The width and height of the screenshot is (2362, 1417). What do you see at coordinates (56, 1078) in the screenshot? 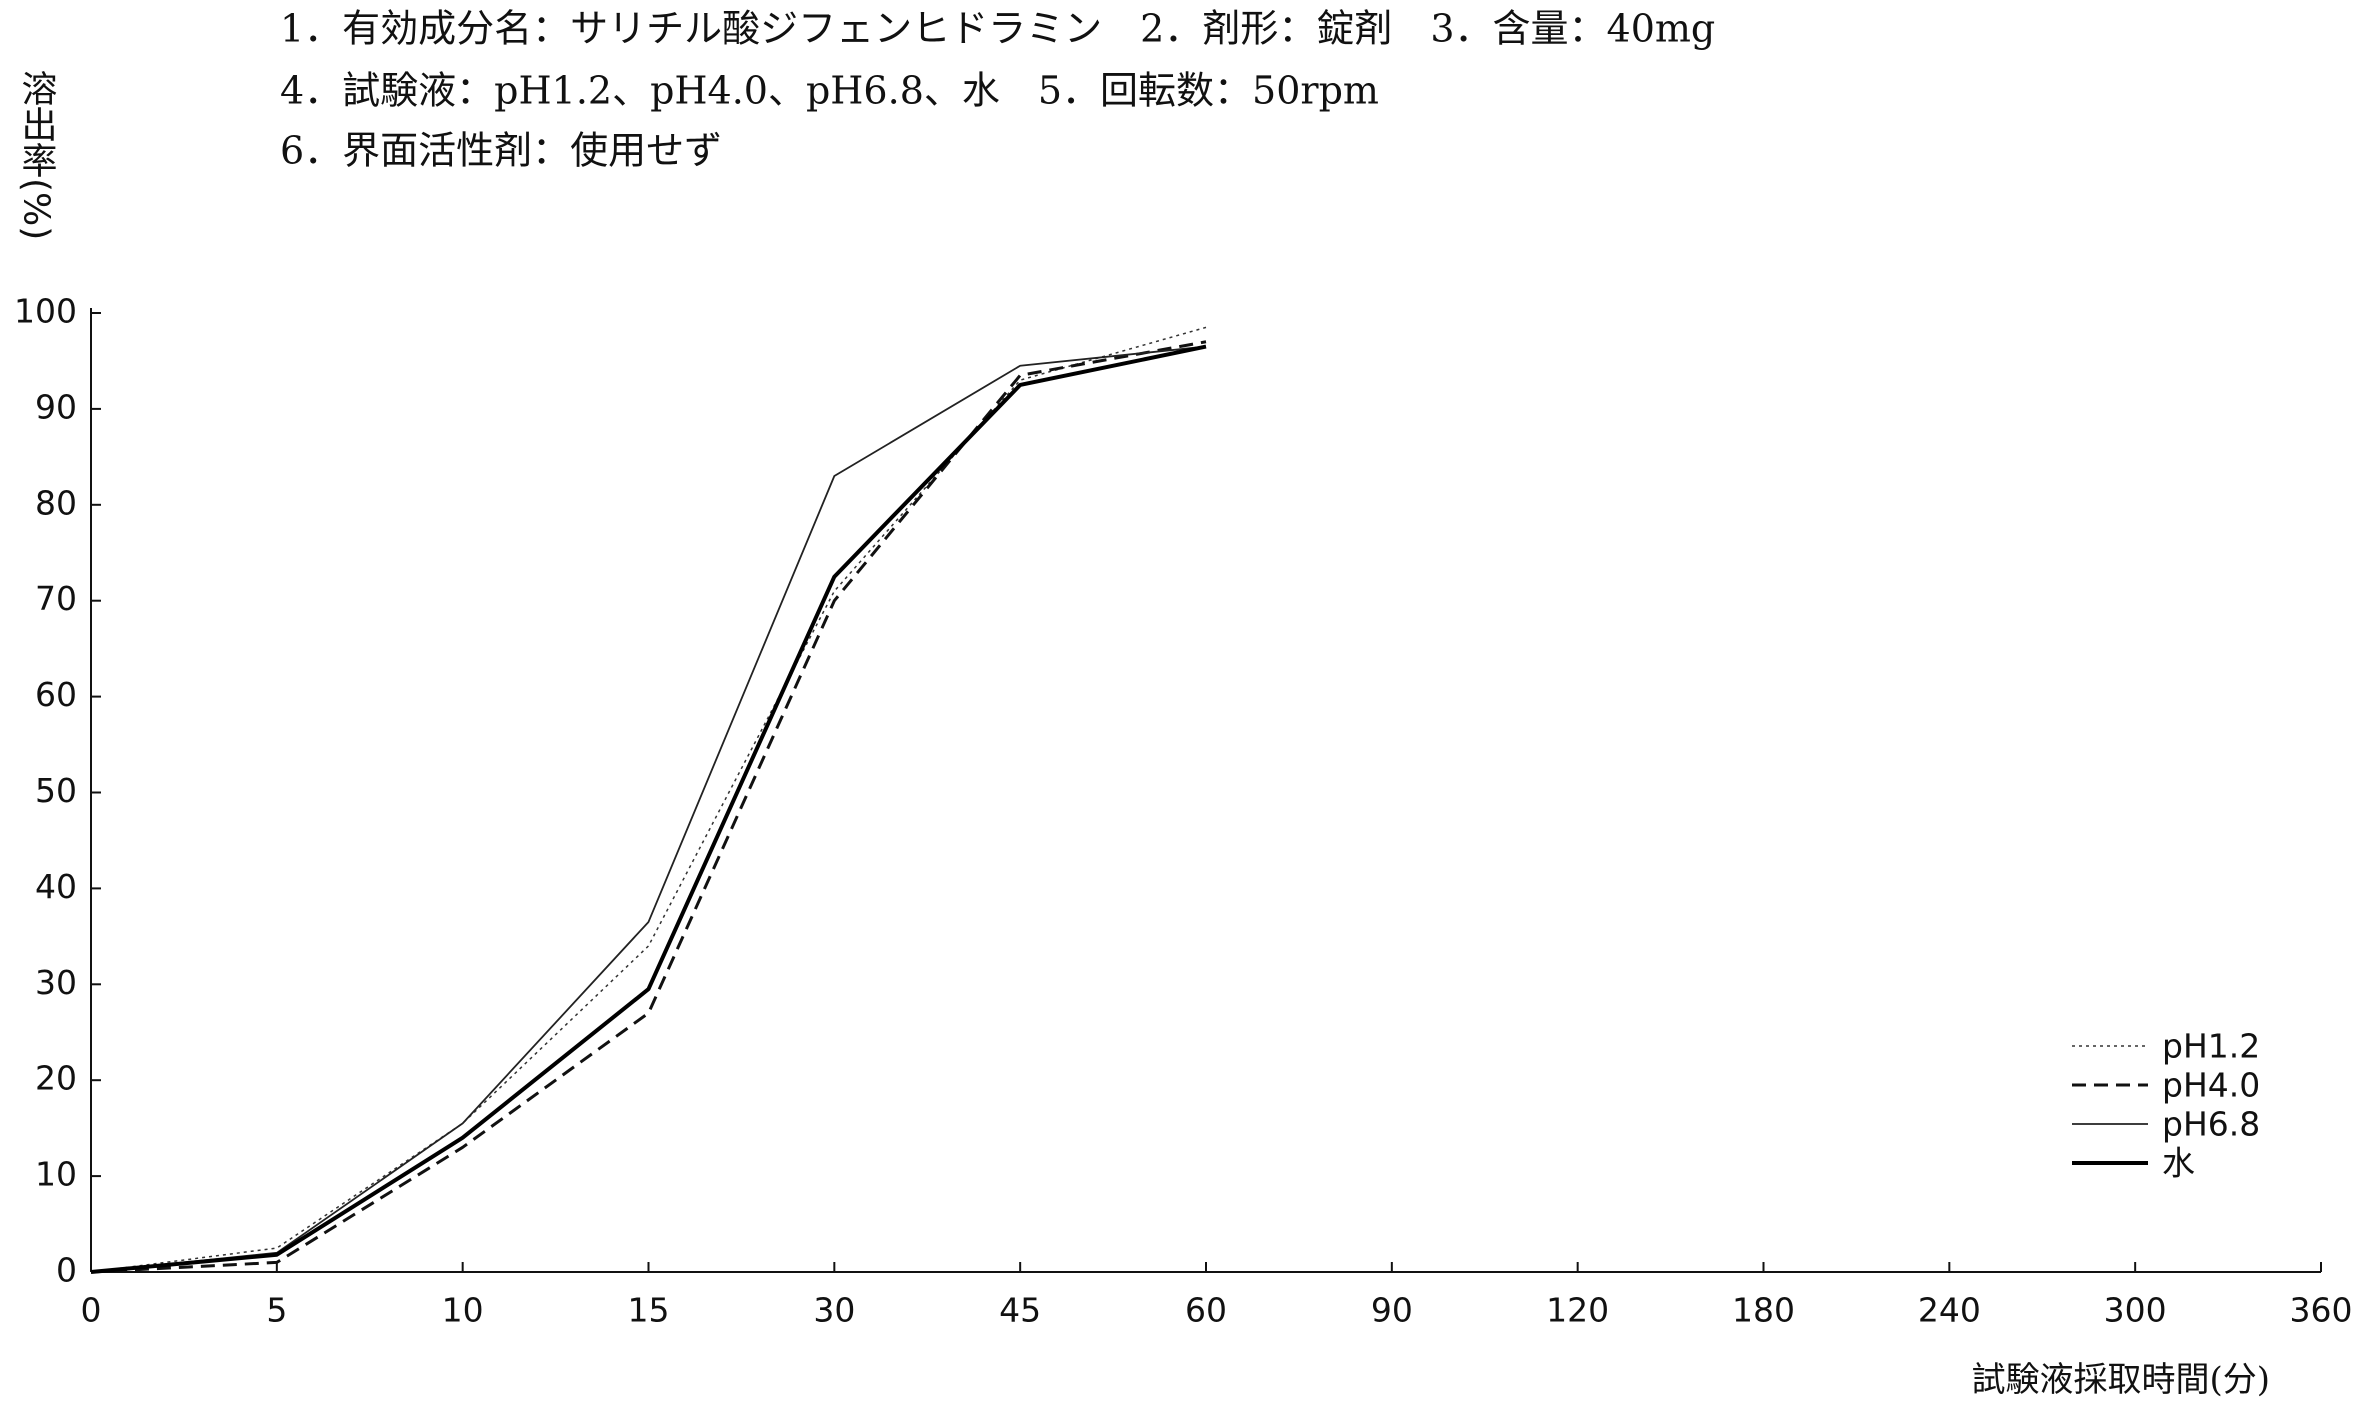
I see `y-tick-label: 20` at bounding box center [56, 1078].